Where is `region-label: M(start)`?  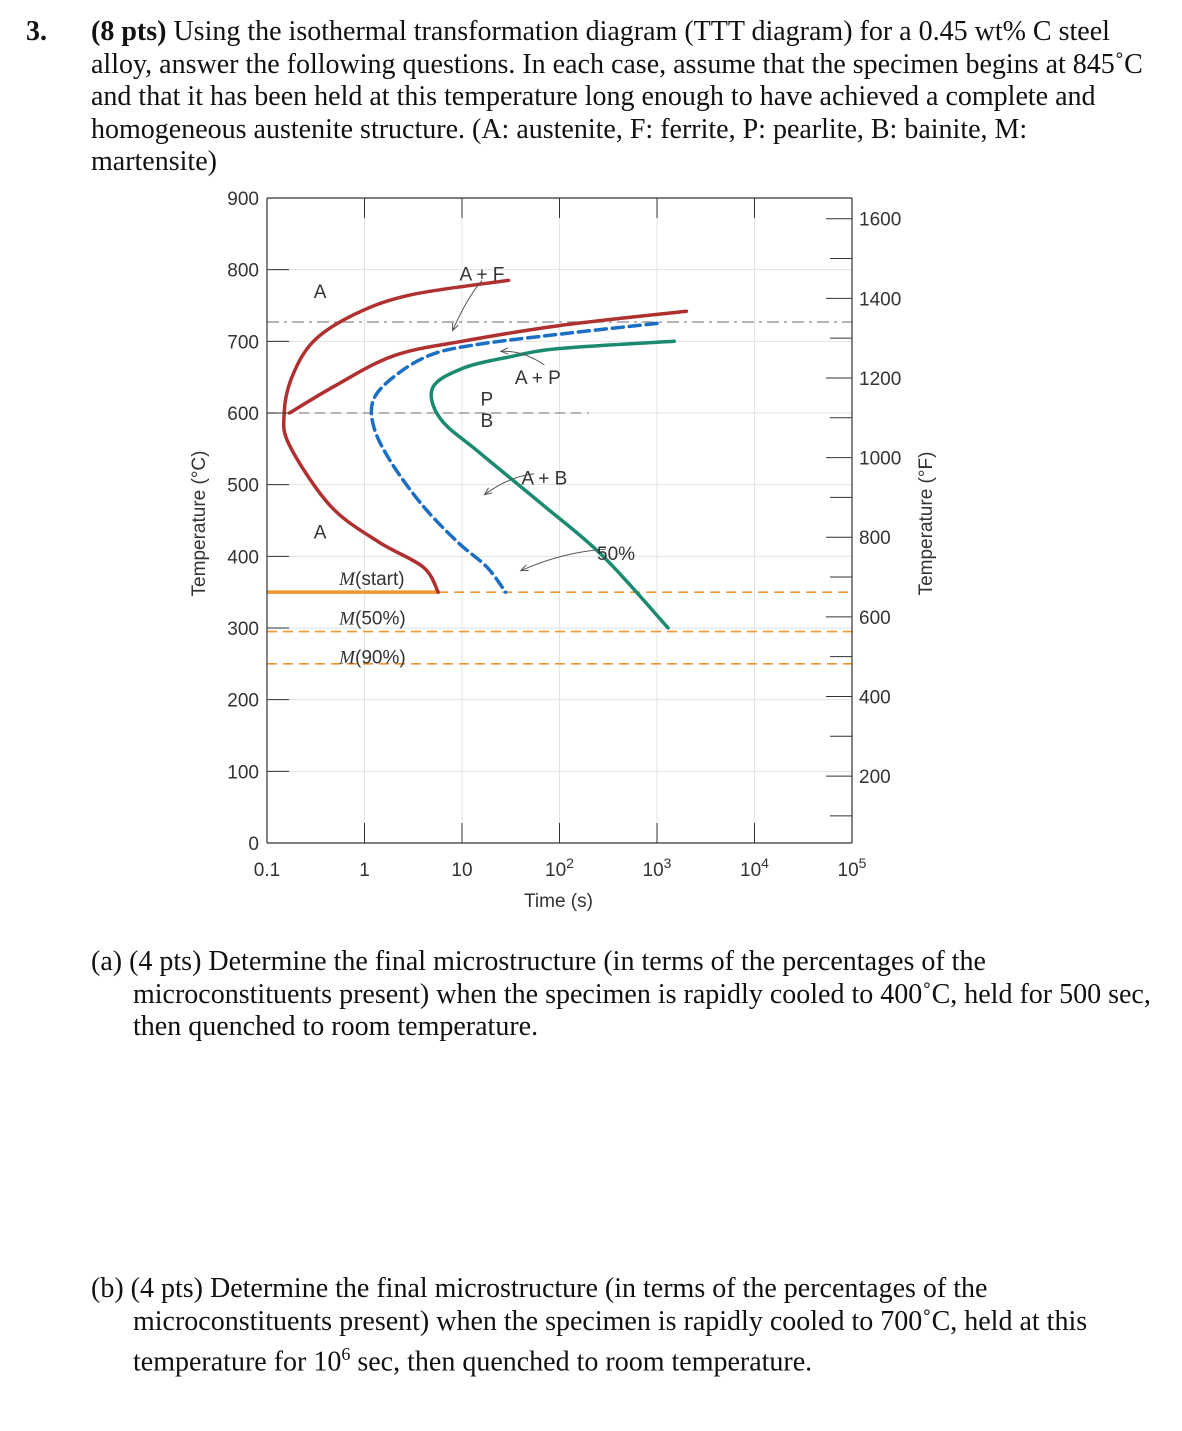 region-label: M(start) is located at coordinates (371, 579).